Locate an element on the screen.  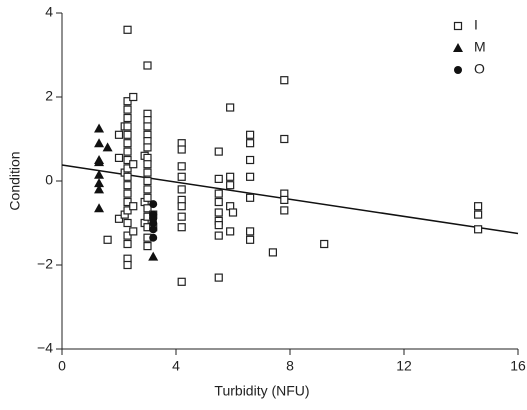
legend-label: O is located at coordinates (479, 69).